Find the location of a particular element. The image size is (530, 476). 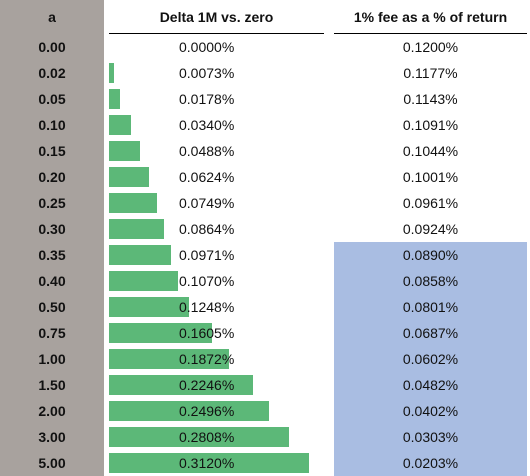

cell-delta: 0.0000% is located at coordinates (216, 47).